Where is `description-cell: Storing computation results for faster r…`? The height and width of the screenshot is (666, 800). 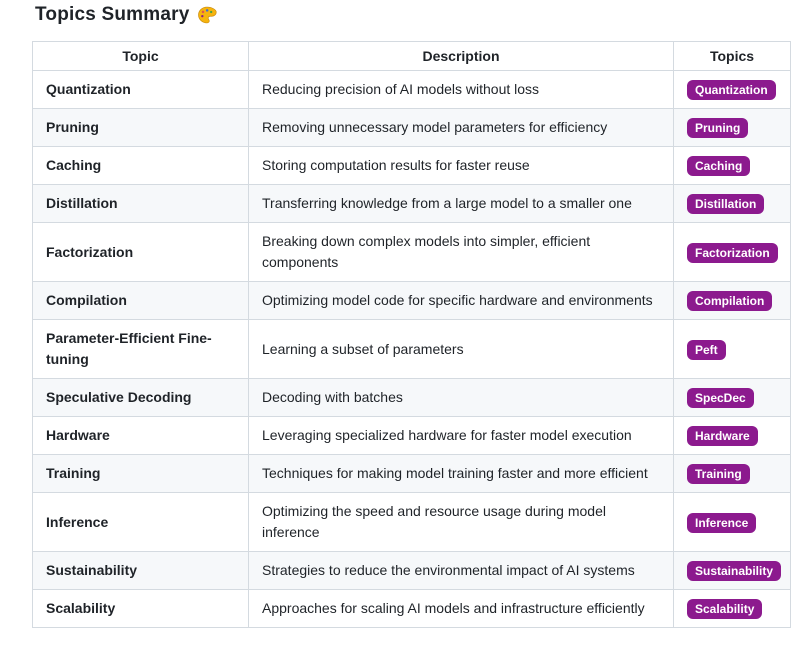
description-cell: Storing computation results for faster r… is located at coordinates (461, 165).